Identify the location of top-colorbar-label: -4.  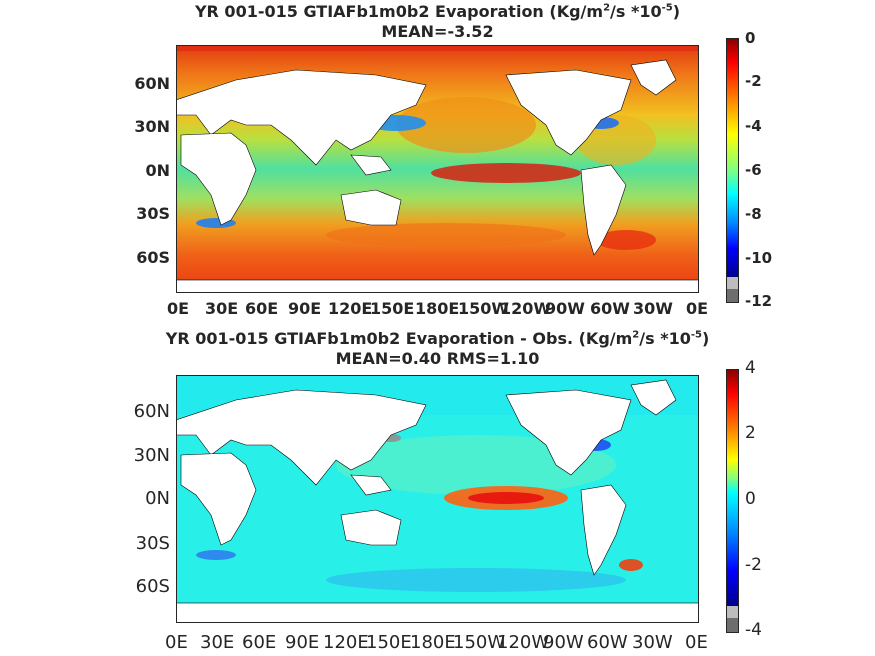
(753, 126).